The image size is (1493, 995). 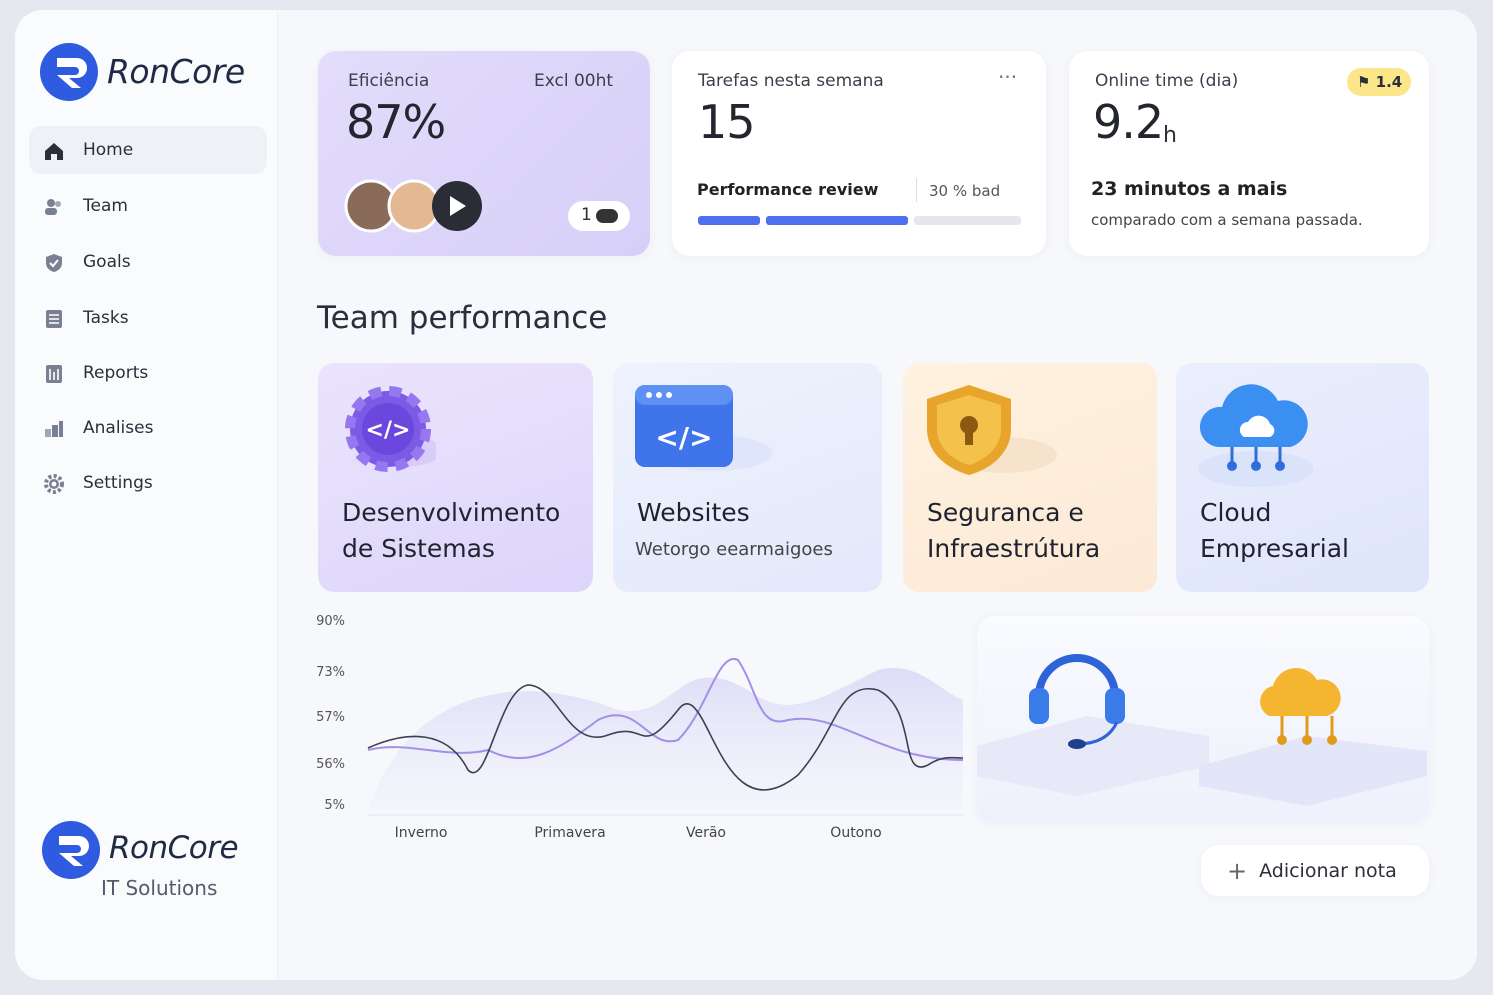 I want to click on review-note: 30 % bad, so click(x=965, y=191).